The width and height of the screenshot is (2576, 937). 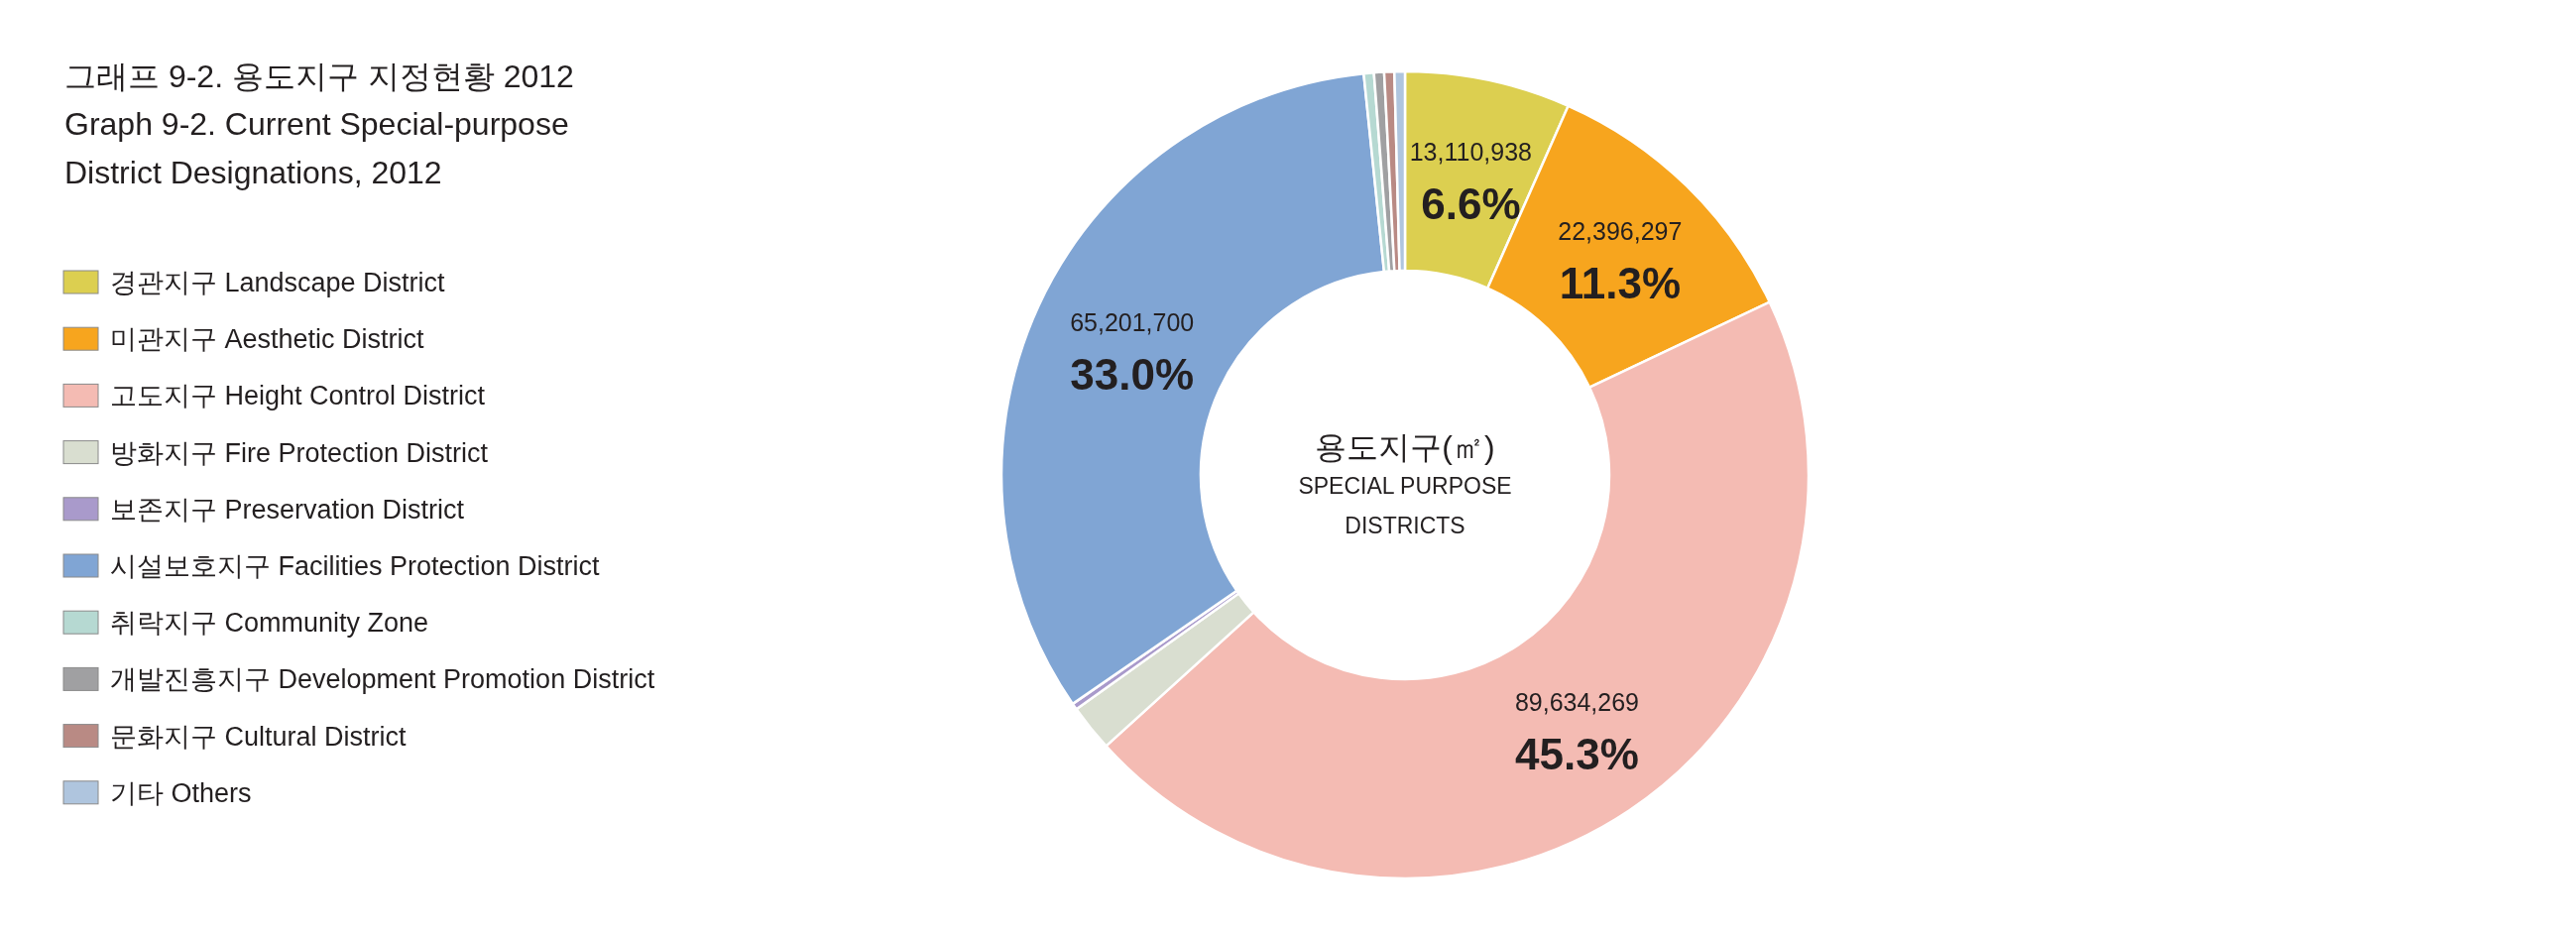 What do you see at coordinates (1471, 183) in the screenshot?
I see `data-label: 13,110,938 6.6%` at bounding box center [1471, 183].